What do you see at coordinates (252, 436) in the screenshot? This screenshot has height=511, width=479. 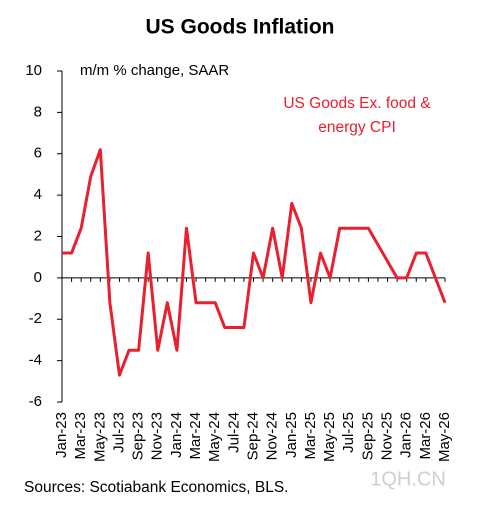 I see `x-tick-label: Sep-24` at bounding box center [252, 436].